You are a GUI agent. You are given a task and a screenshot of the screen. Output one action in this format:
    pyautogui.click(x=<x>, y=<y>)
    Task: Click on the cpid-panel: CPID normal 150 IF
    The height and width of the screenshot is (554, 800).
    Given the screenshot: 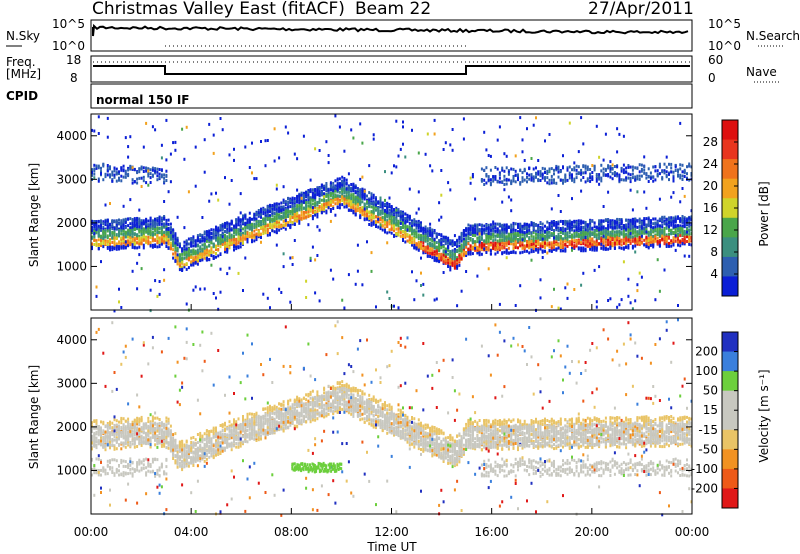 What is the action you would take?
    pyautogui.click(x=349, y=96)
    